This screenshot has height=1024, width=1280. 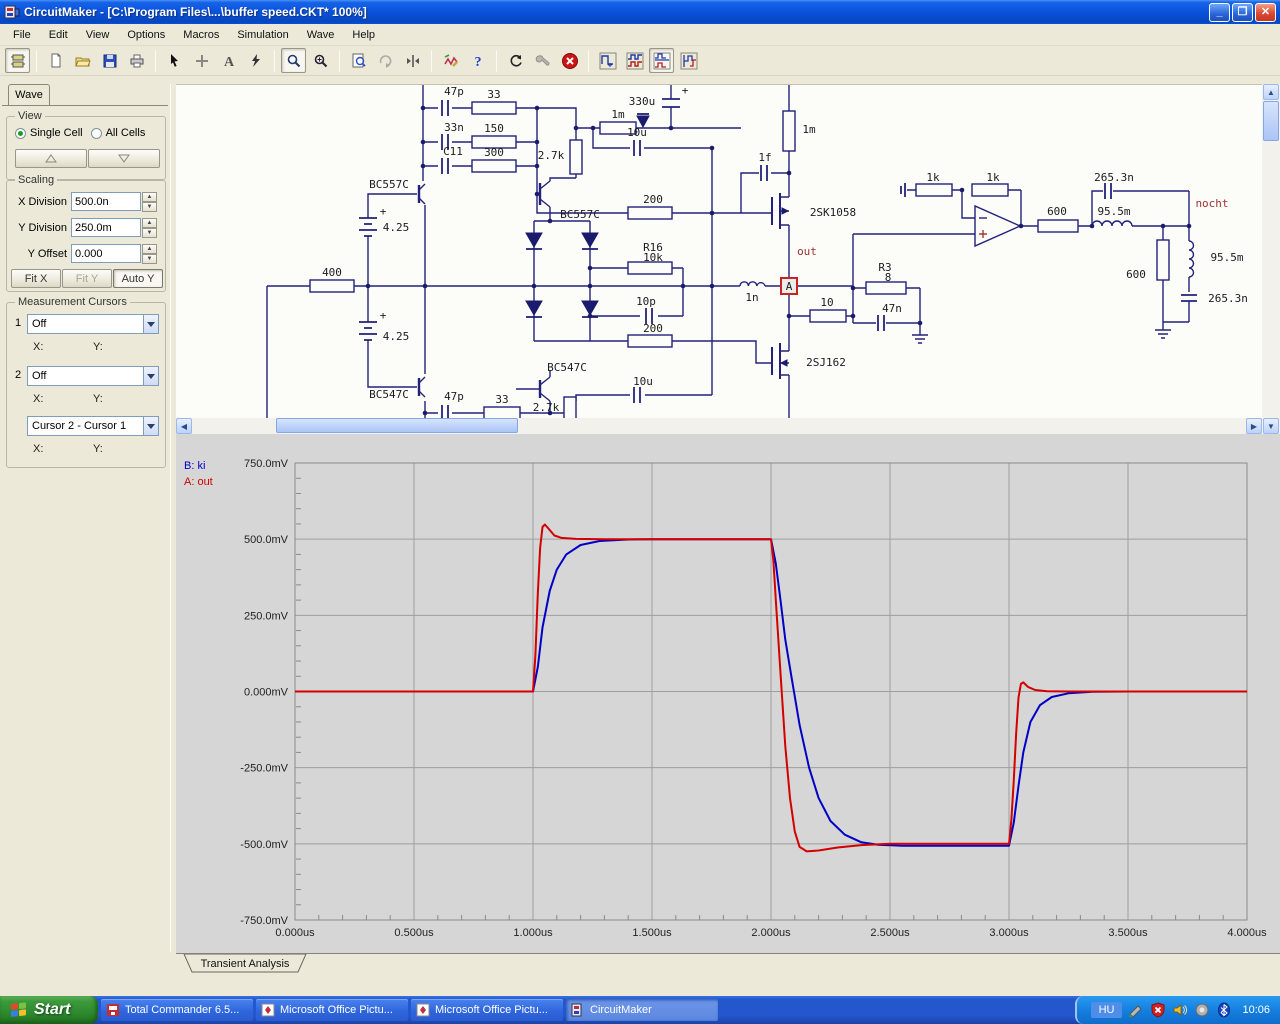 What do you see at coordinates (661, 60) in the screenshot?
I see `scope-split-icon` at bounding box center [661, 60].